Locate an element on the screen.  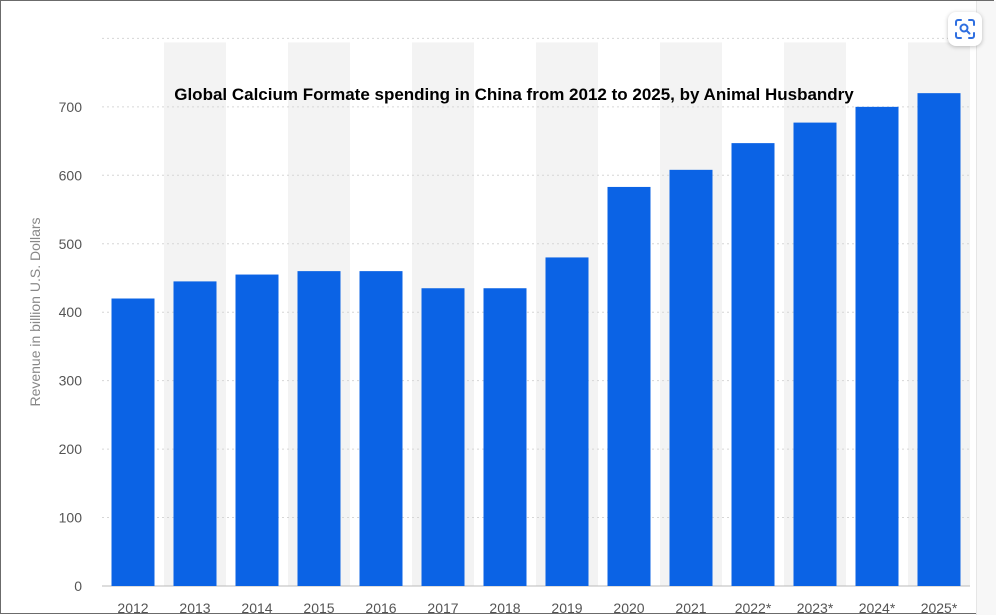
y-tick-label: 700 is located at coordinates (71, 107).